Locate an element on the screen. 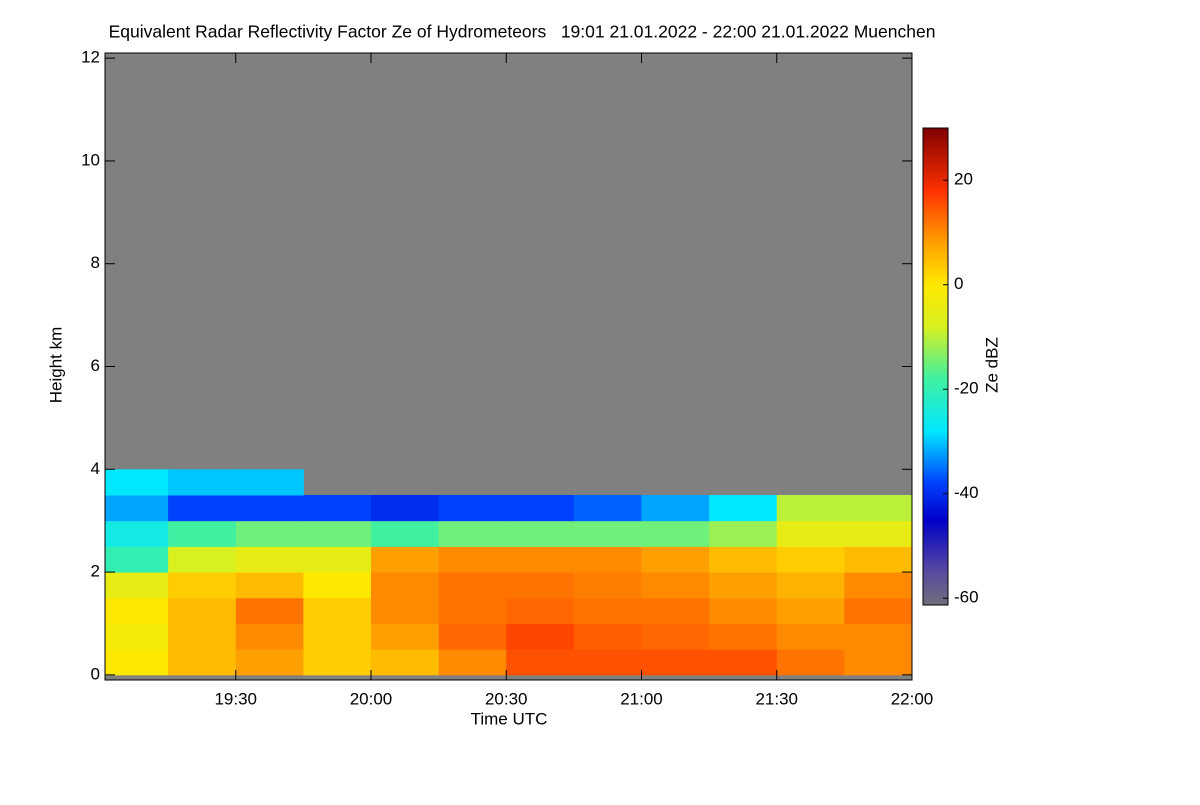 Image resolution: width=1200 pixels, height=805 pixels. x-tick-label: 22:00 is located at coordinates (912, 698).